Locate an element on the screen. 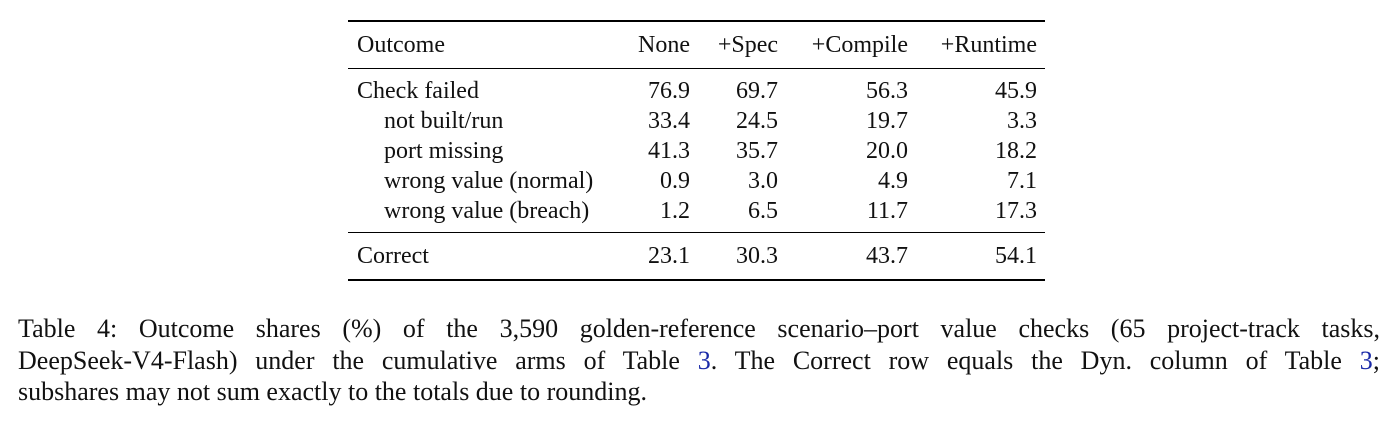 The image size is (1396, 432). cell: 24.5 is located at coordinates (757, 121).